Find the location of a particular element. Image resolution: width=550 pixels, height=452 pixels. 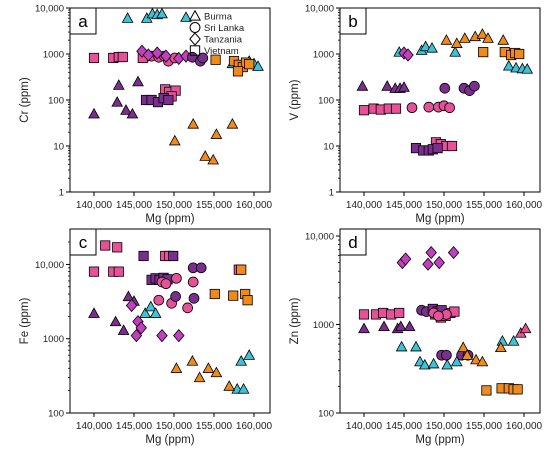

legend-marker is located at coordinates (195, 39).